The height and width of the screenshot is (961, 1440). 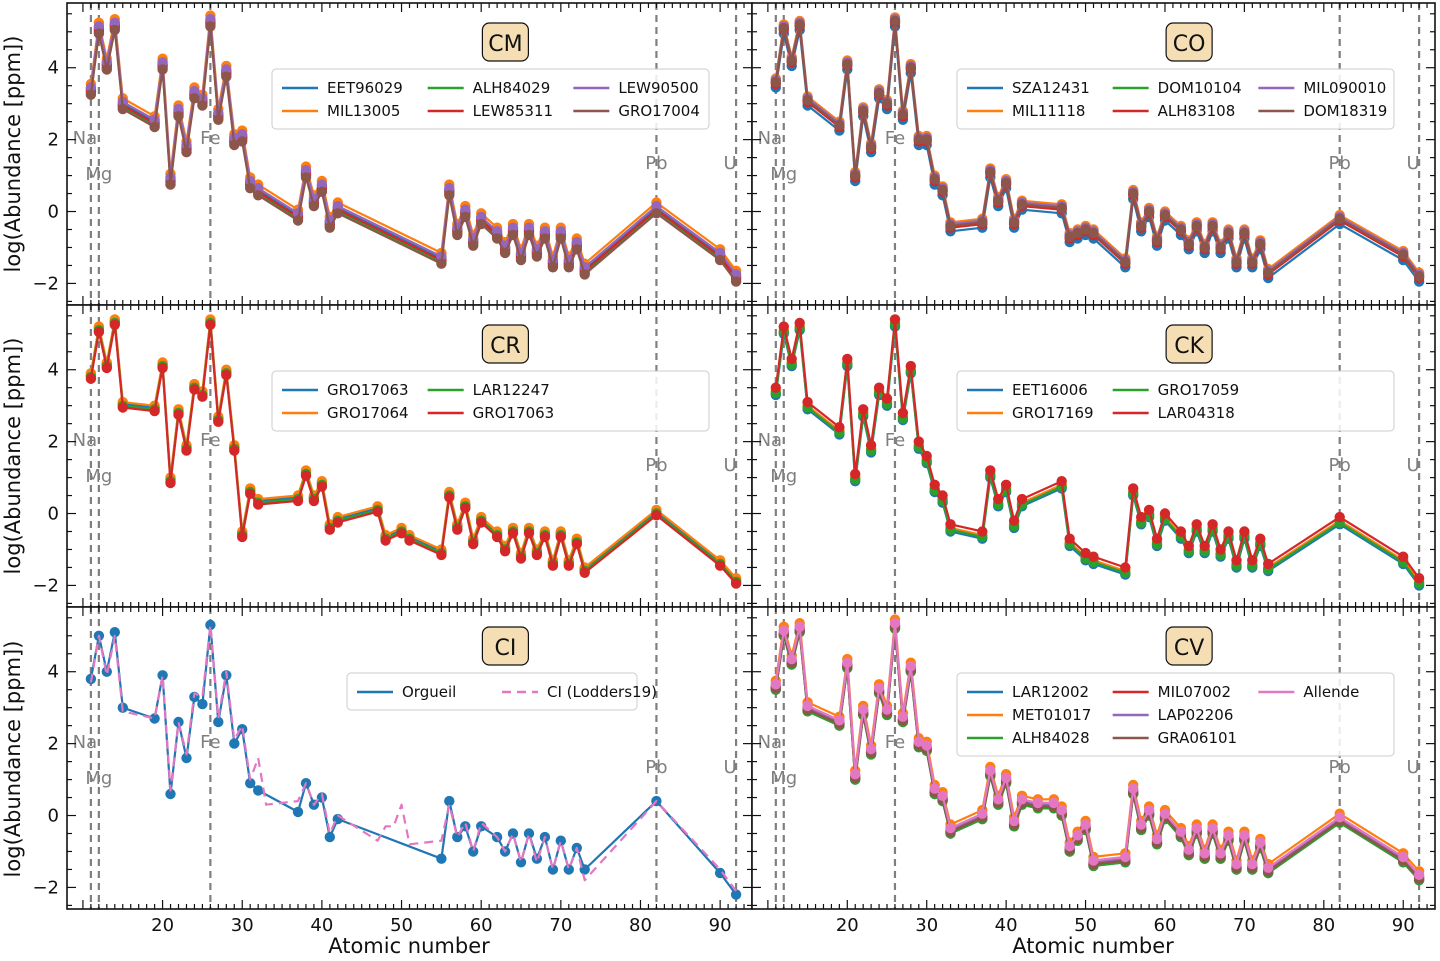 I want to click on series-line-ci-lodders19-, so click(x=413, y=757).